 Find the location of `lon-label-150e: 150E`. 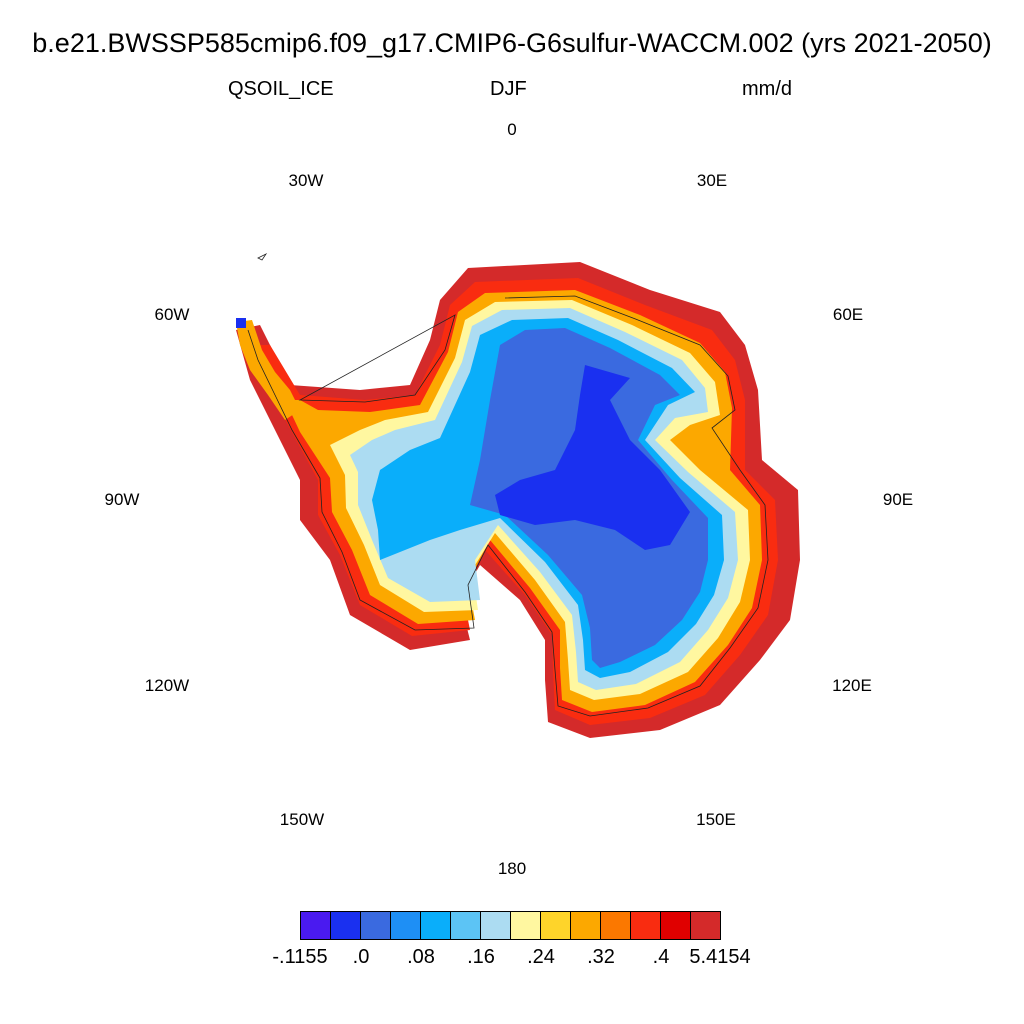

lon-label-150e: 150E is located at coordinates (716, 819).